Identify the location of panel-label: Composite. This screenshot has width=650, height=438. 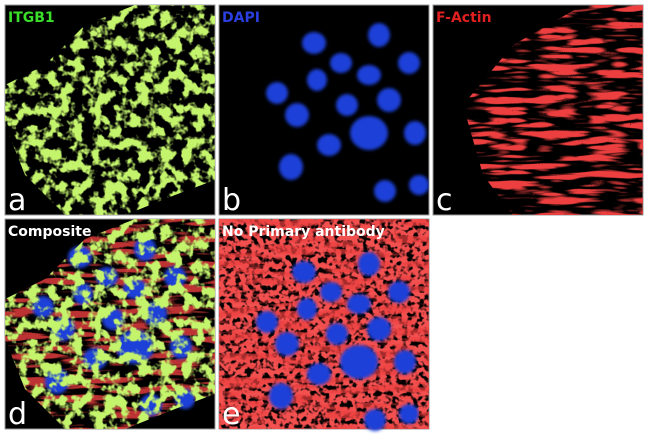
(49, 232).